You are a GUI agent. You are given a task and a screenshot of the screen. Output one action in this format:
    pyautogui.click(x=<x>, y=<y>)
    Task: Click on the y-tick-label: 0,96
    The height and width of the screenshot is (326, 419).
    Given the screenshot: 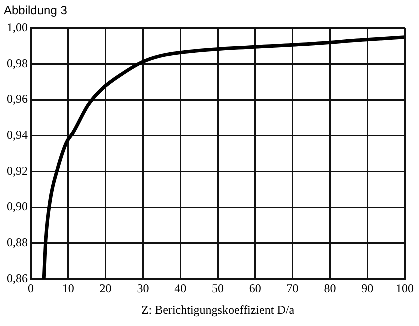 What is the action you would take?
    pyautogui.click(x=17, y=99)
    